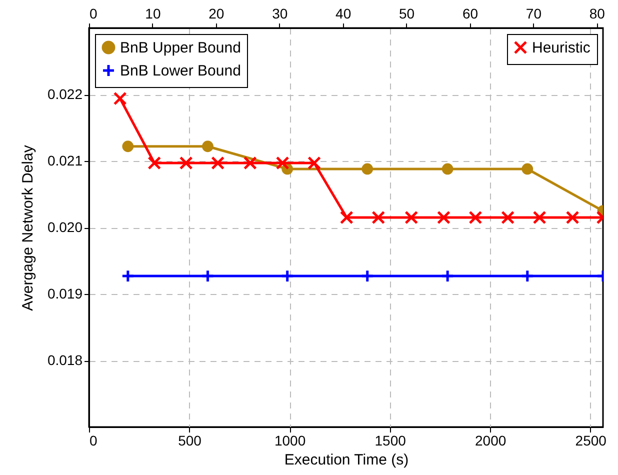 The image size is (618, 475). I want to click on x2-tick-label: 10, so click(153, 14).